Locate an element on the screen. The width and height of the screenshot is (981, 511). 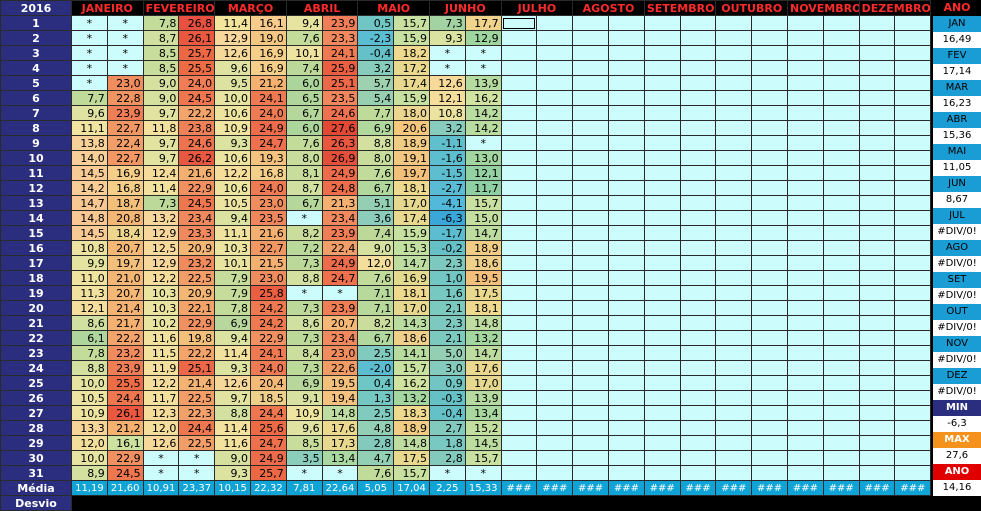
min-temp-cell: -1,1 is located at coordinates (447, 143).